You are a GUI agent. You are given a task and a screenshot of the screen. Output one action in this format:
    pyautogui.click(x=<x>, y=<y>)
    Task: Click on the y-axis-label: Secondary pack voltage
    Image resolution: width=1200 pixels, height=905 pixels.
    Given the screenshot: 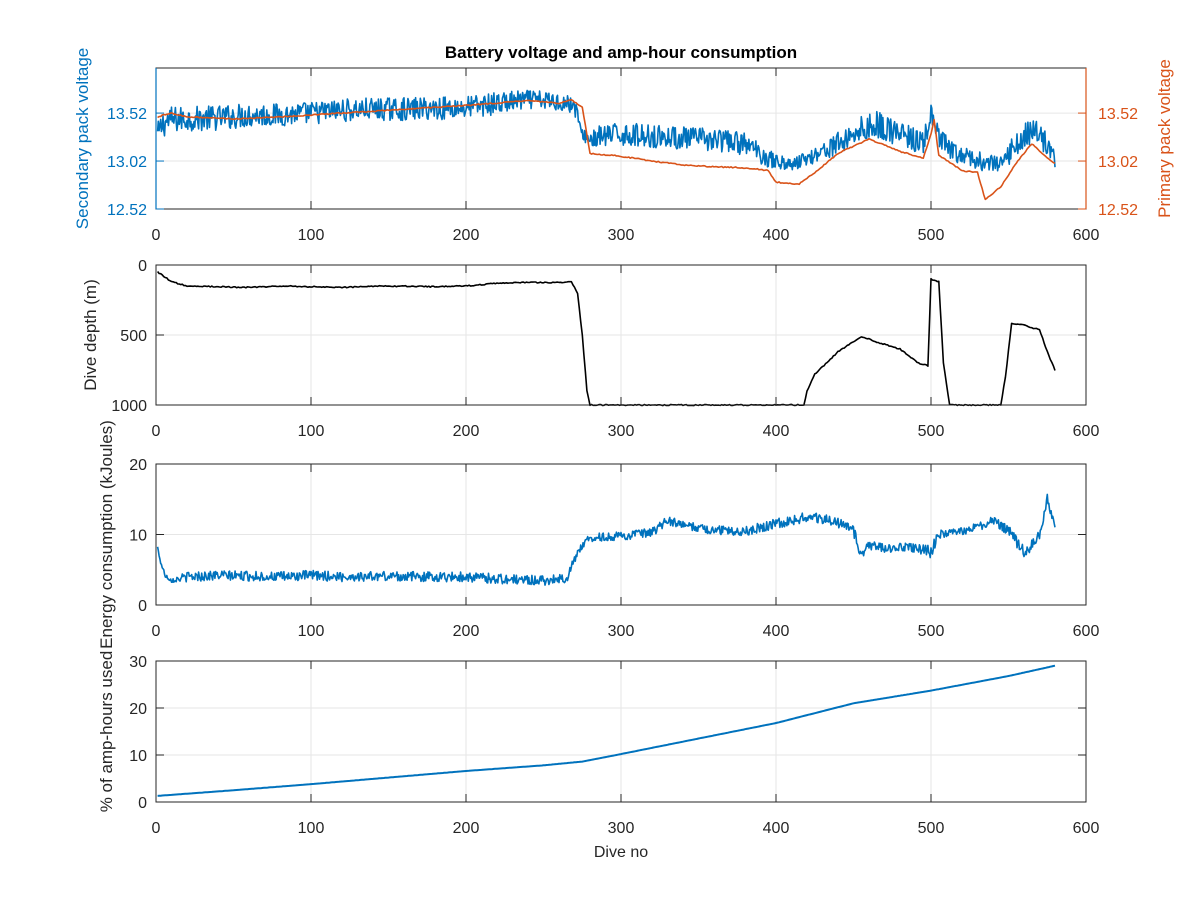 What is the action you would take?
    pyautogui.click(x=82, y=138)
    